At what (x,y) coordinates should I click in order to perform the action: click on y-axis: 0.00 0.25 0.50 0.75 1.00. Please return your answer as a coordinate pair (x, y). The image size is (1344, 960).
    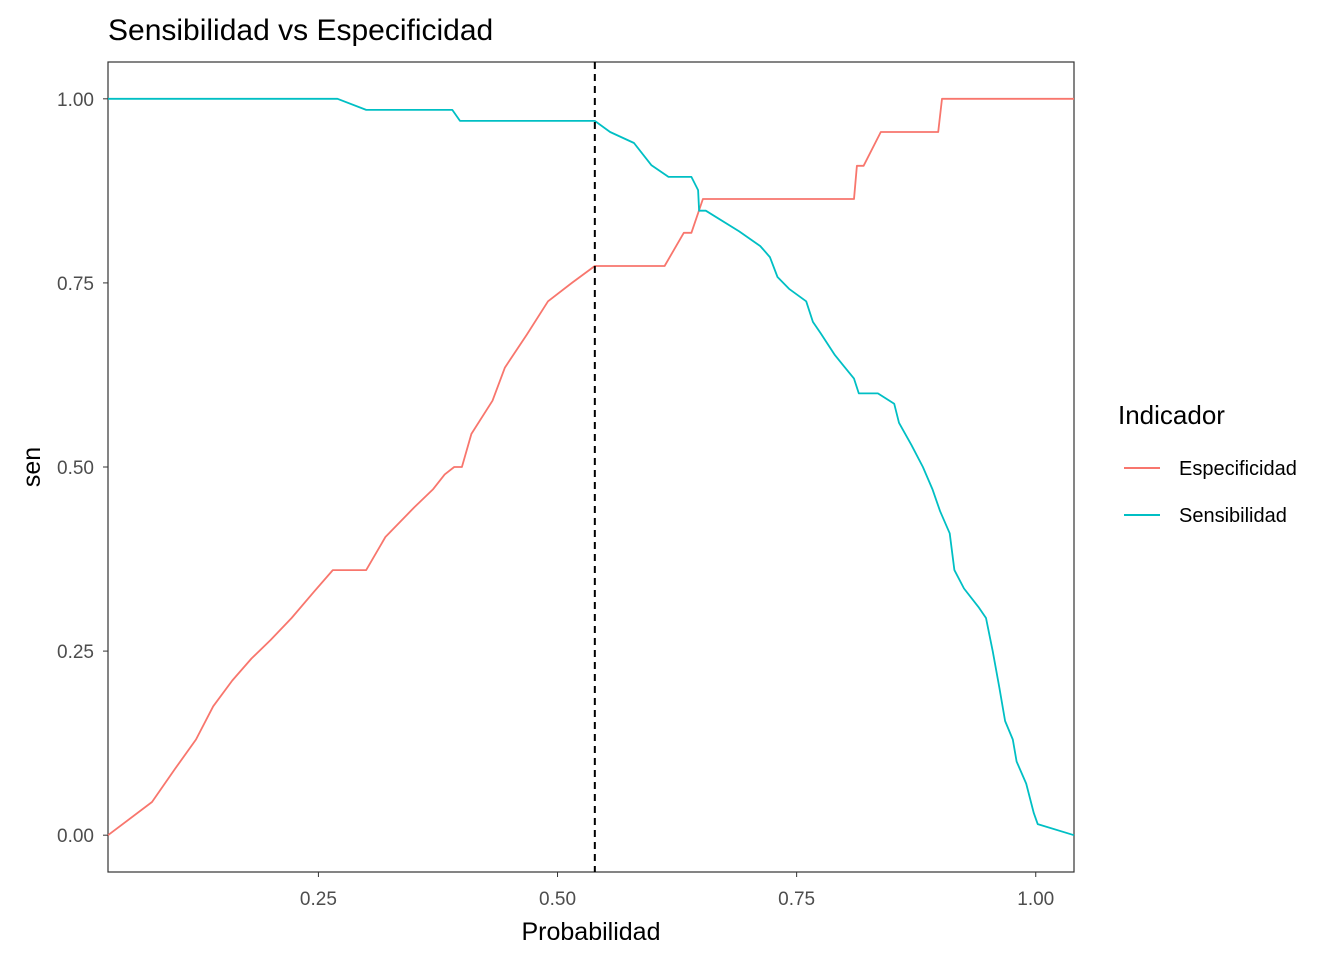
    Looking at the image, I should click on (82, 468).